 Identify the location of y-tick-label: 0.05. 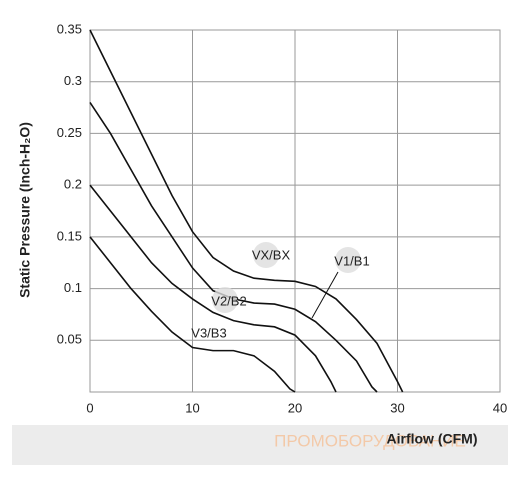
(69, 339).